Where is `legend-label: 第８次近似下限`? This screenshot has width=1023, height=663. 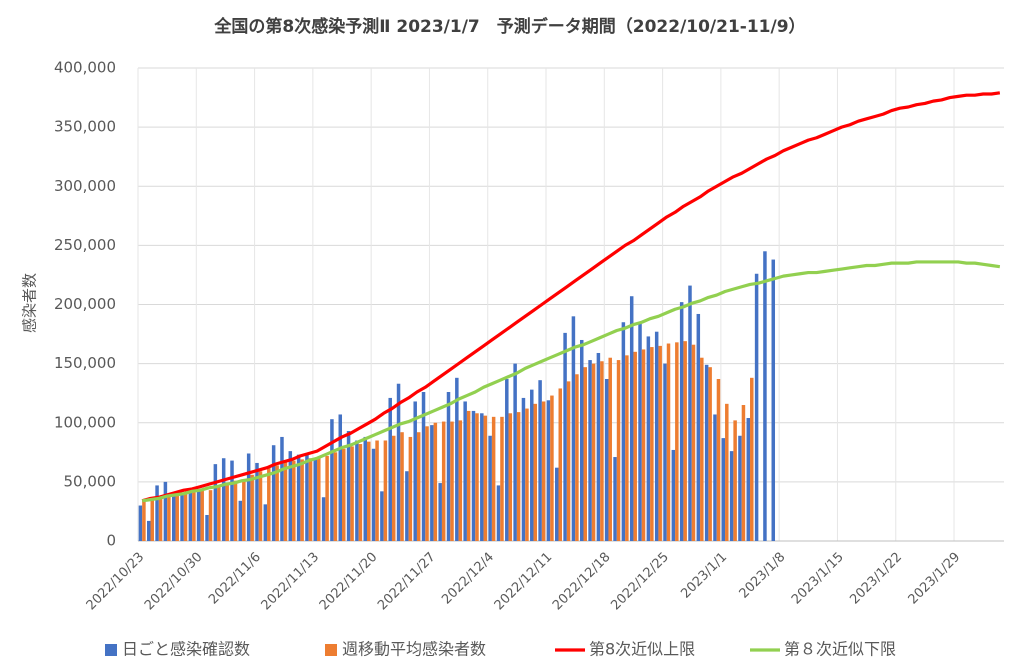 legend-label: 第８次近似下限 is located at coordinates (840, 649).